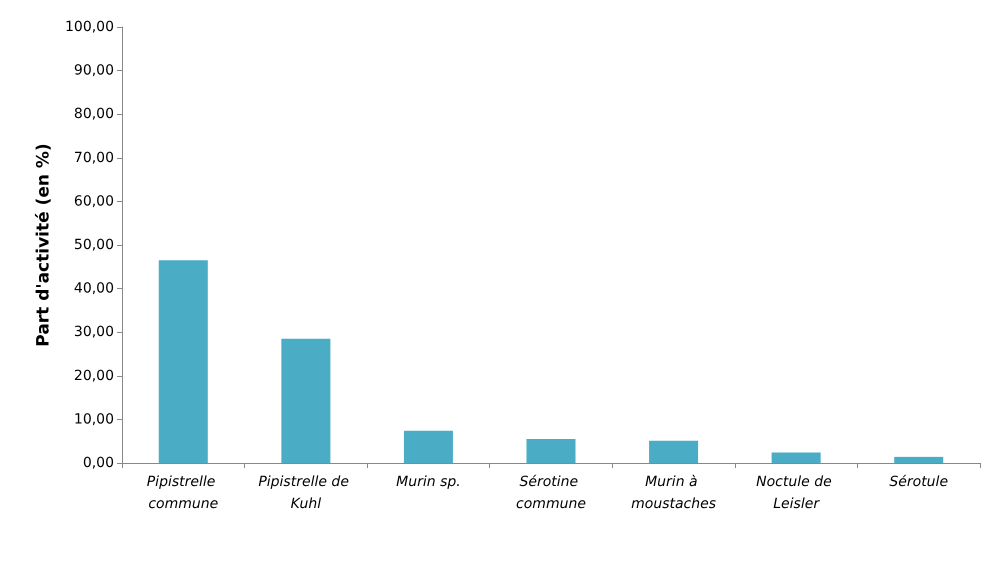 The width and height of the screenshot is (998, 561). Describe the element at coordinates (94, 419) in the screenshot. I see `y-tick-label: 10,00` at that location.